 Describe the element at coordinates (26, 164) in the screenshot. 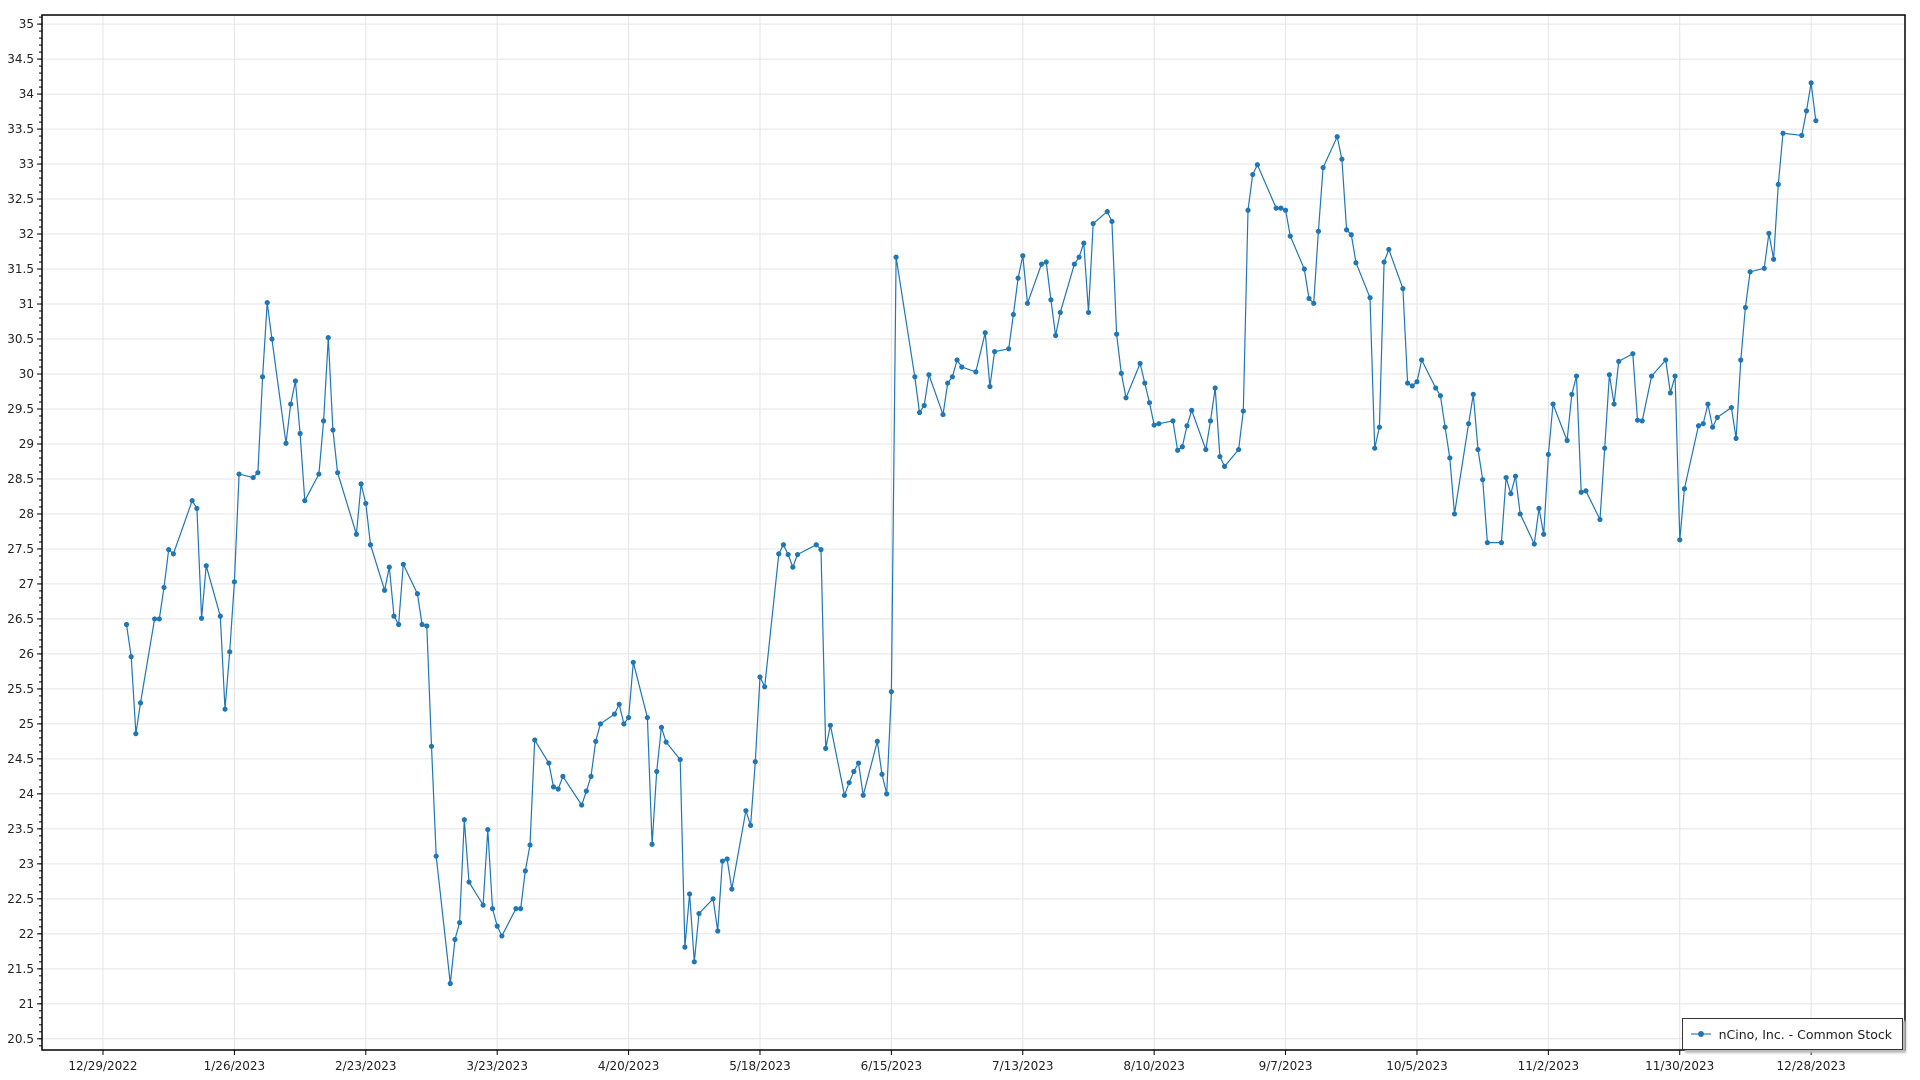

I see `y-tick-label: 33` at that location.